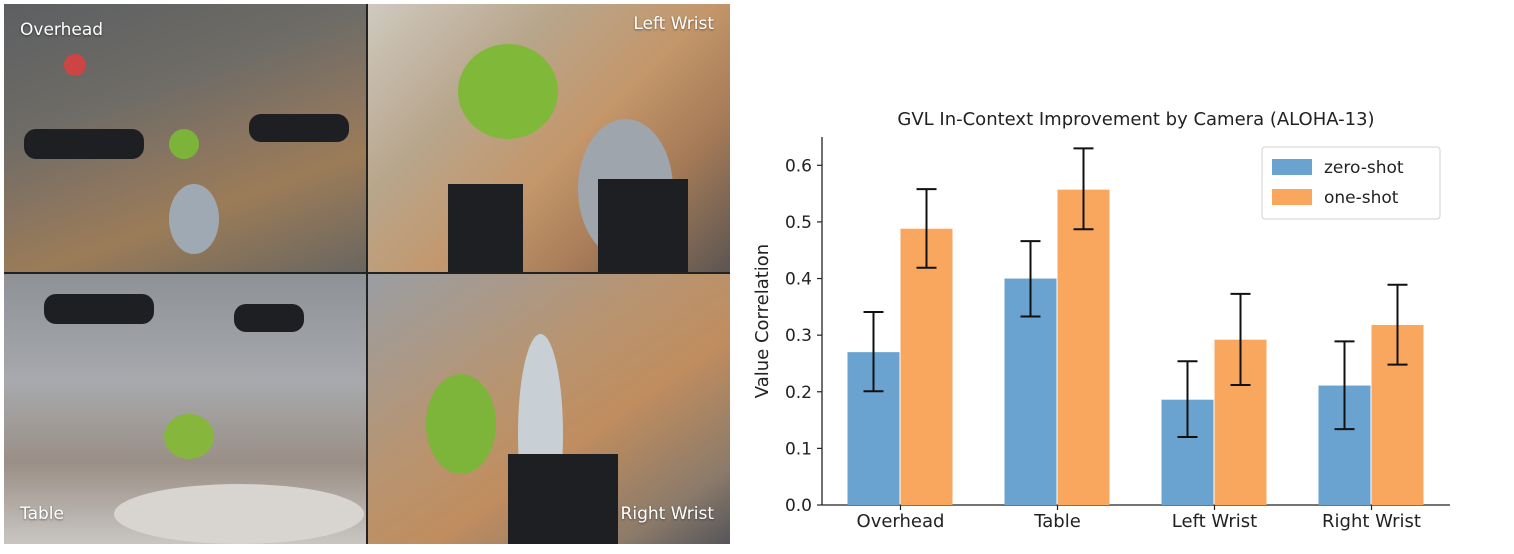 The image size is (1514, 554). I want to click on camera-label: Table, so click(42, 514).